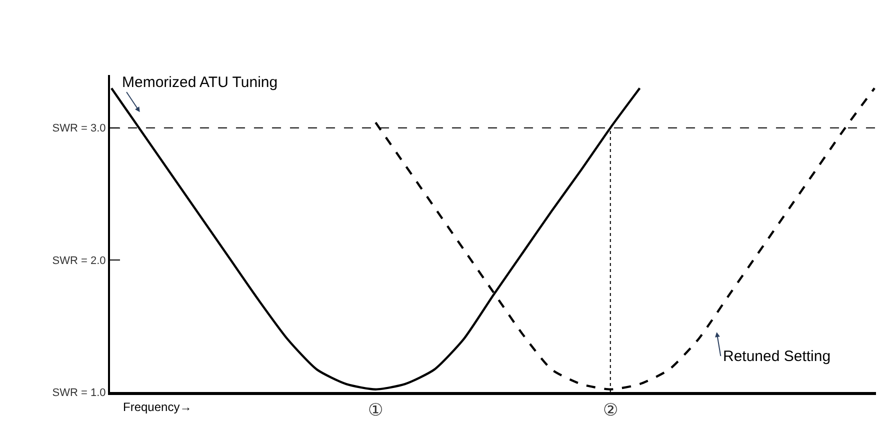 Image resolution: width=888 pixels, height=448 pixels. What do you see at coordinates (777, 356) in the screenshot?
I see `annotation: Retuned Setting` at bounding box center [777, 356].